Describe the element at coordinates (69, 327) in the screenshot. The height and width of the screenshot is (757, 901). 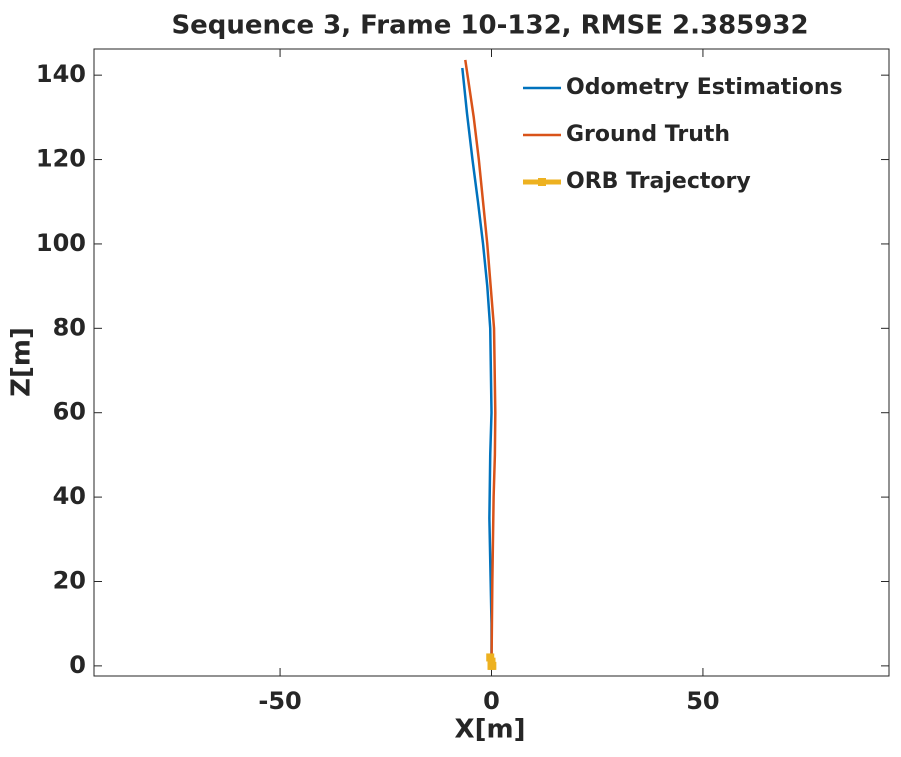
I see `y-tick-label: 80` at that location.